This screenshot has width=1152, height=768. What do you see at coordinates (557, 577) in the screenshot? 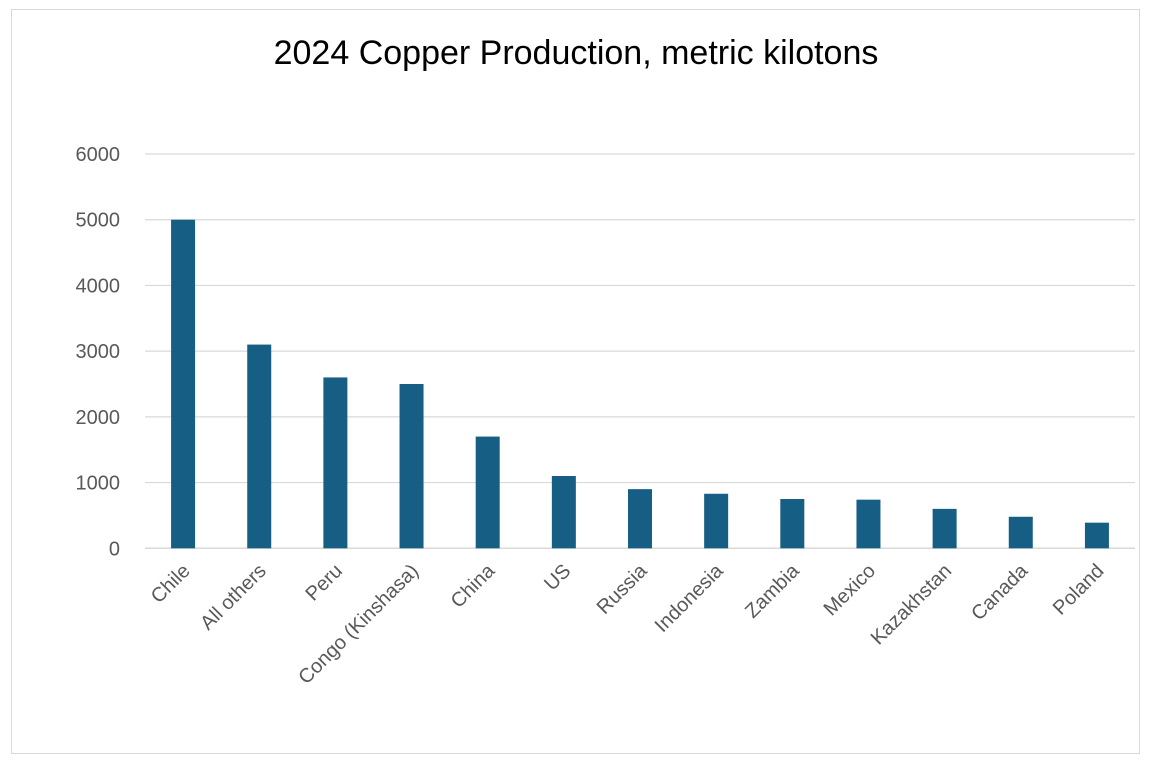
I see `x-tick-label: US` at bounding box center [557, 577].